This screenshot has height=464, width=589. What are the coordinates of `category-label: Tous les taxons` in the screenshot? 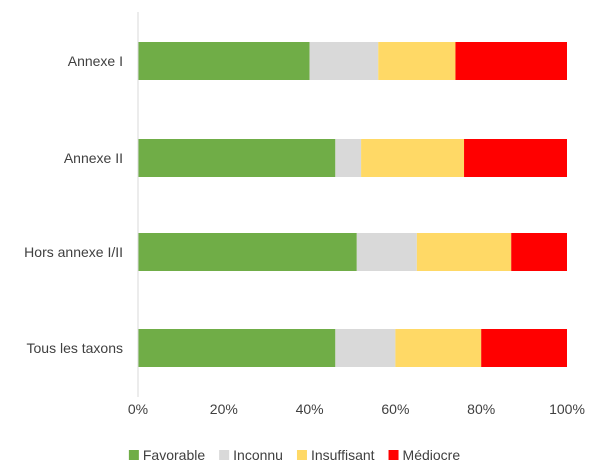 It's located at (75, 348).